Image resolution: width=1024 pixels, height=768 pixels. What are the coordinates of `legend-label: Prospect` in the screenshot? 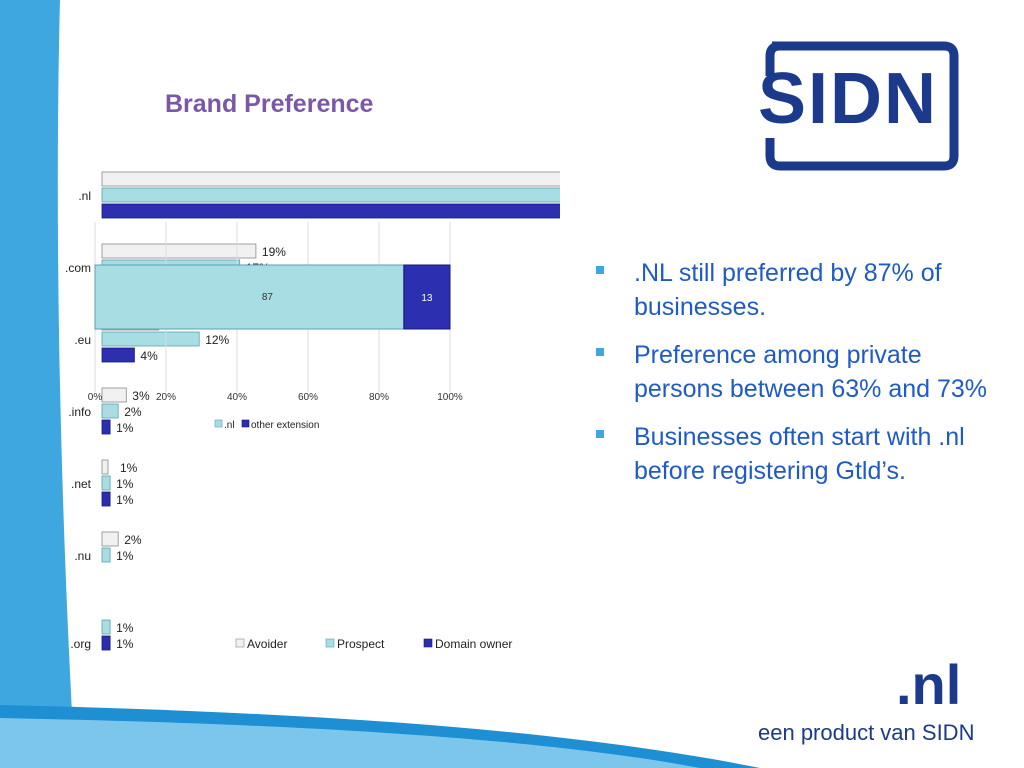 It's located at (361, 644).